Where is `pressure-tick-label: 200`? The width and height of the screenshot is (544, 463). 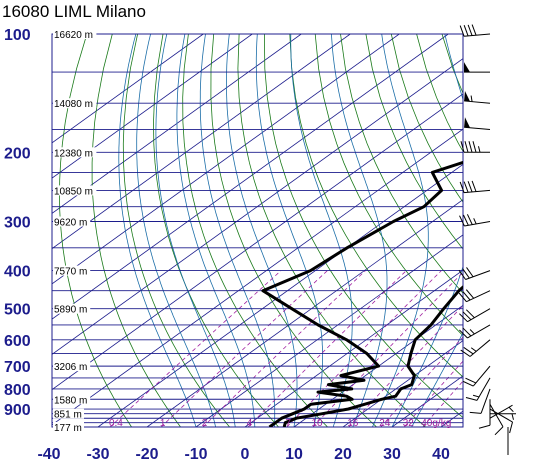 pressure-tick-label: 200 is located at coordinates (17, 153).